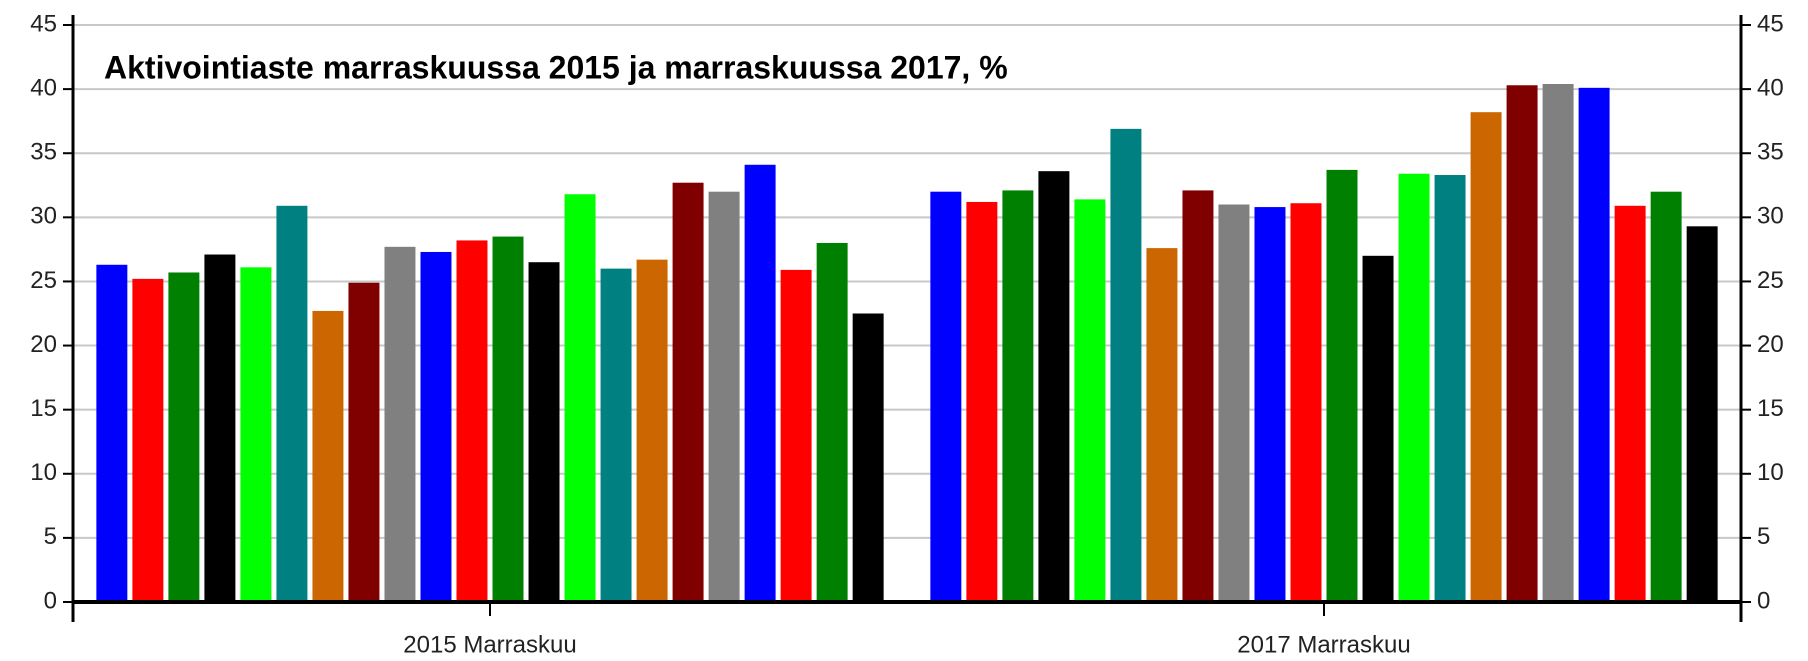 This screenshot has width=1808, height=661. Describe the element at coordinates (43, 152) in the screenshot. I see `y-tick-label: 35` at that location.